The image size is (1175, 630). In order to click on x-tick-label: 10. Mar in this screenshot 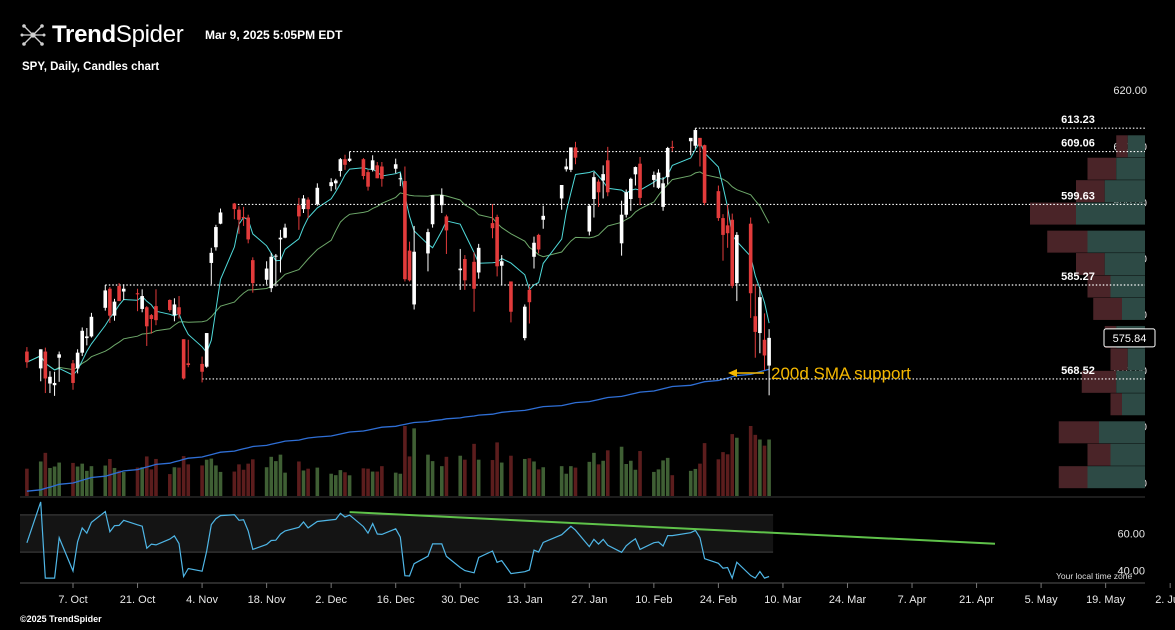, I will do `click(783, 600)`.